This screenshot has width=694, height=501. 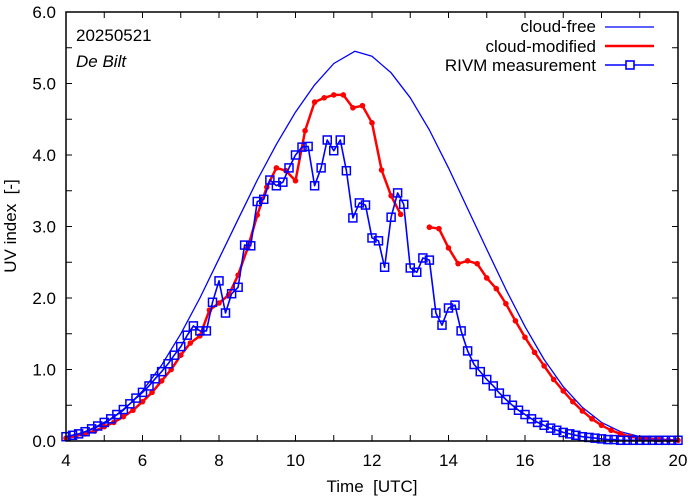 I want to click on y-tick-label: 5.0, so click(x=44, y=84).